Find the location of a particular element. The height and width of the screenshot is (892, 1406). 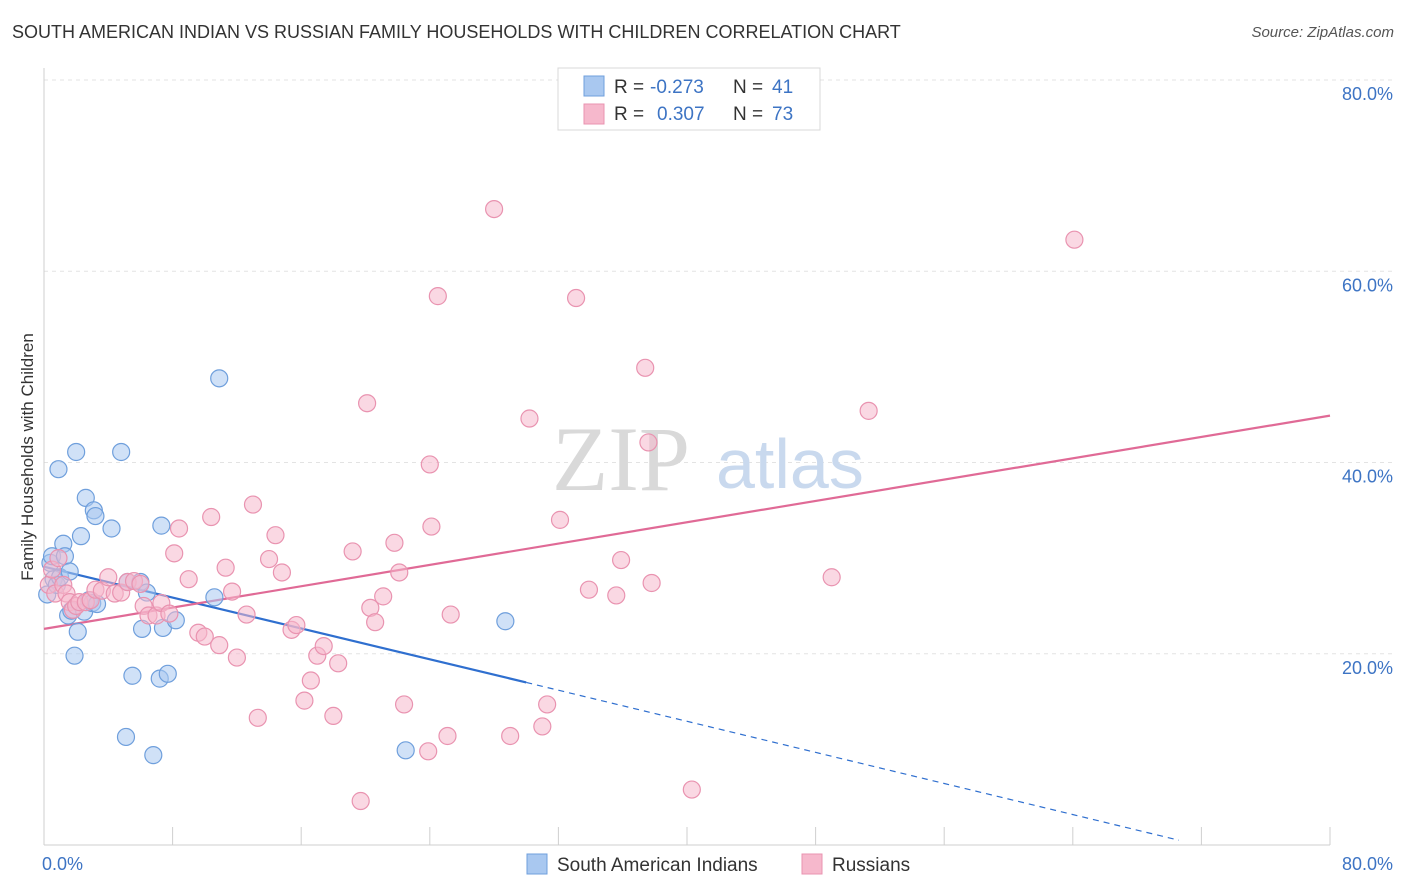

legend-n-label-1: N = is located at coordinates (748, 87).